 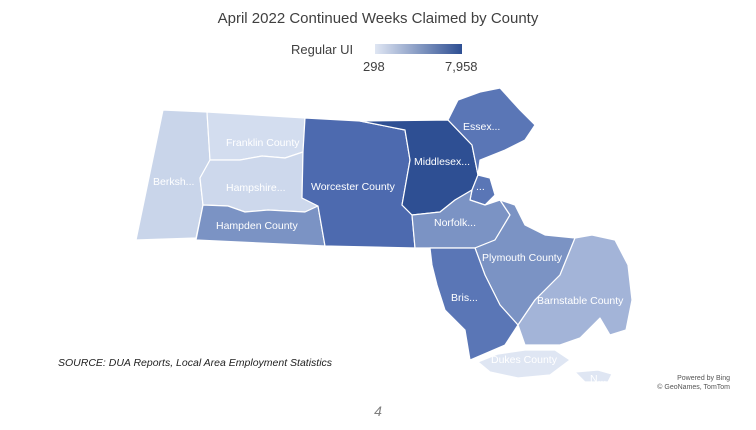 I want to click on page-number: 4, so click(x=378, y=411).